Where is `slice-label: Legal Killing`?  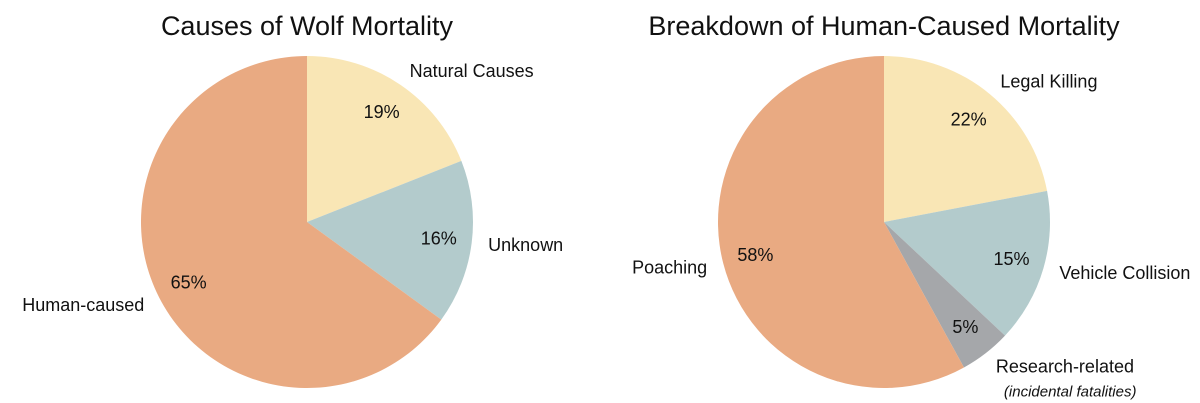 slice-label: Legal Killing is located at coordinates (1048, 81).